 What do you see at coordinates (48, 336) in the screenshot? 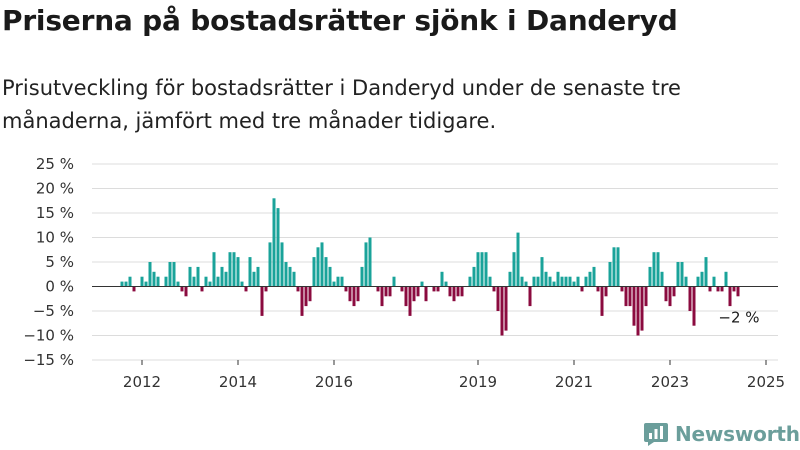
I see `y-tick-label: −10 %` at bounding box center [48, 336].